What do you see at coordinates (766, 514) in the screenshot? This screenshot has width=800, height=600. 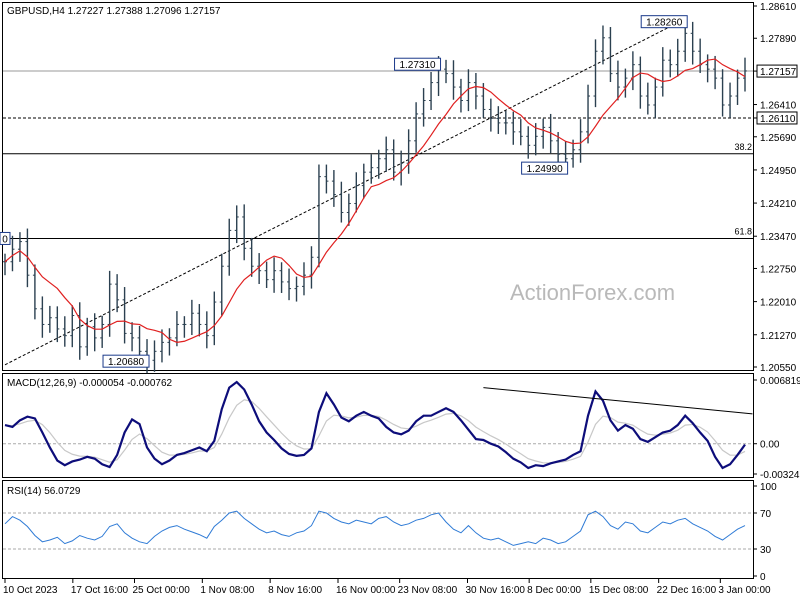 I see `rsi-tick-label-1: 70` at bounding box center [766, 514].